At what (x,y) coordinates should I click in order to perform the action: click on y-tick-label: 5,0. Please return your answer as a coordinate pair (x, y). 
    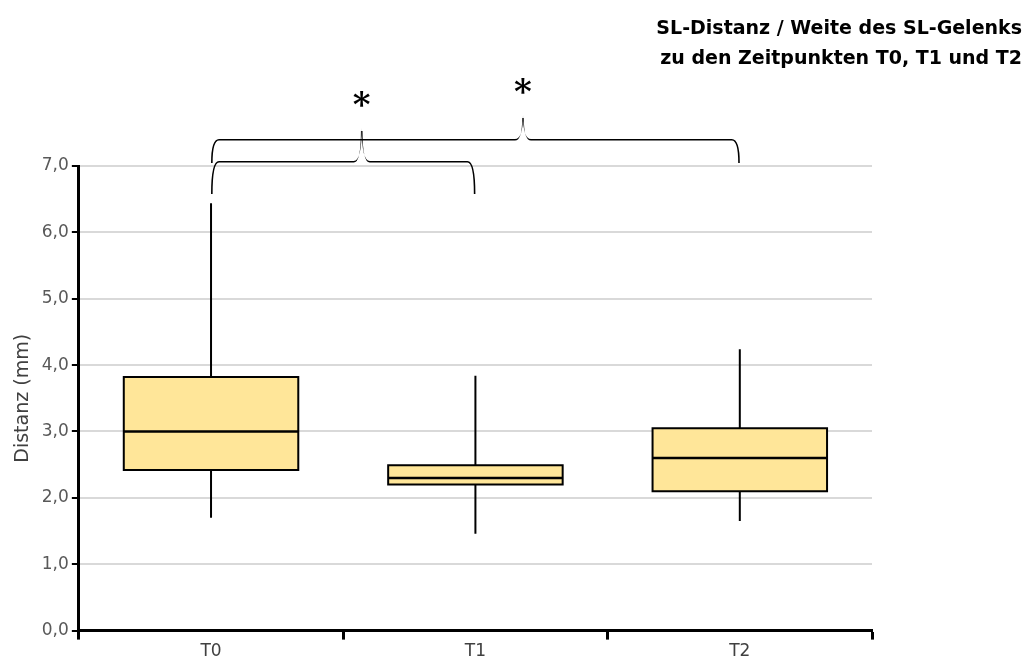
    Looking at the image, I should click on (55, 297).